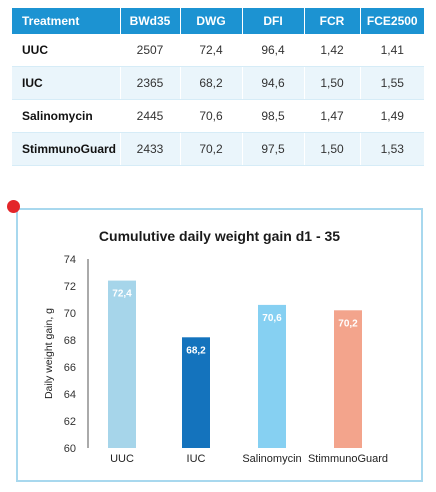 This screenshot has width=436, height=492. I want to click on table-cell: 1,42, so click(332, 50).